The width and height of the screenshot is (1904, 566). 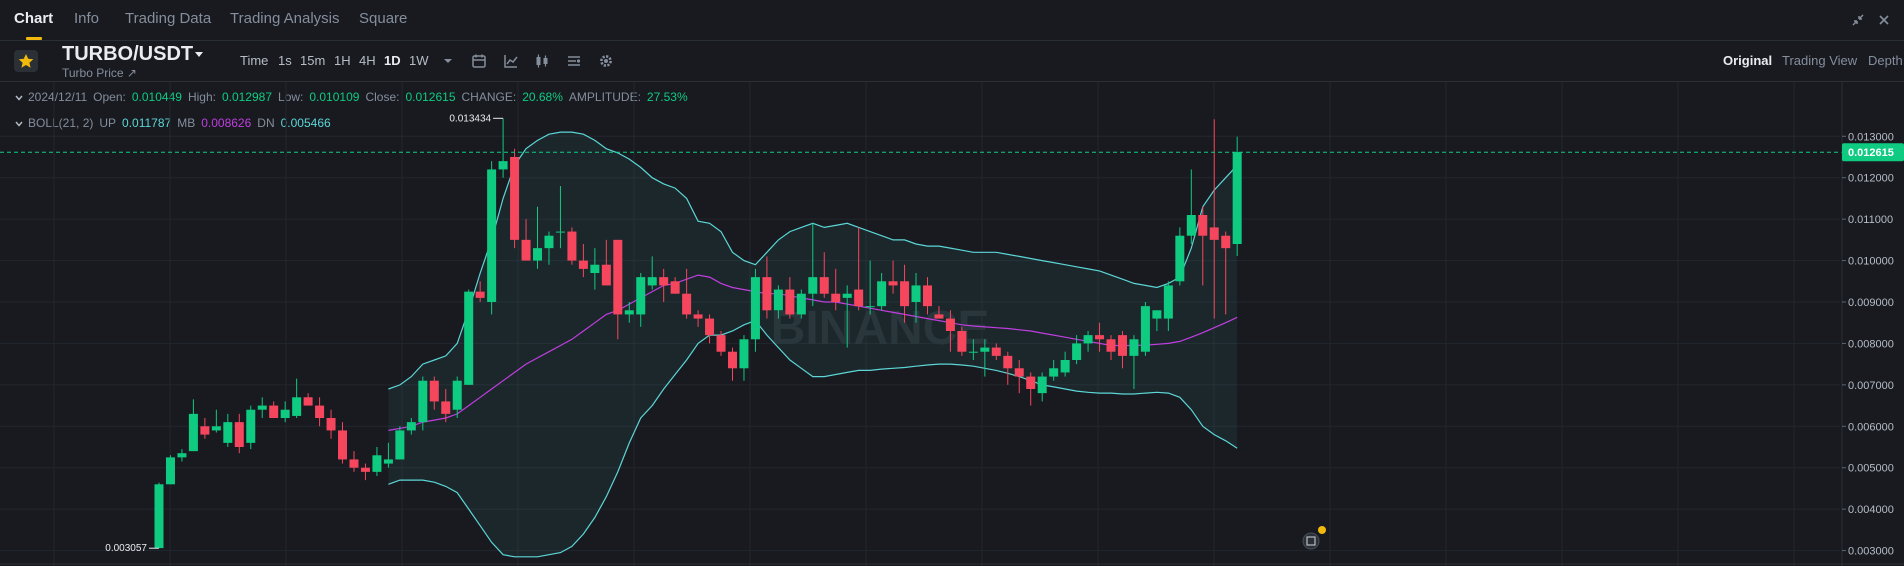 I want to click on boll-up-value: 0.011787, so click(x=147, y=123).